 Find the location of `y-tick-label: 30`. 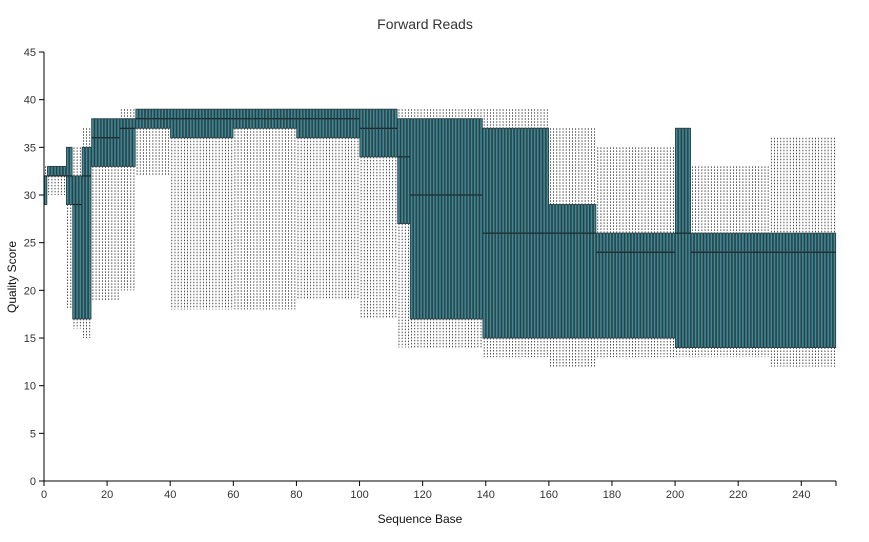

y-tick-label: 30 is located at coordinates (30, 196).